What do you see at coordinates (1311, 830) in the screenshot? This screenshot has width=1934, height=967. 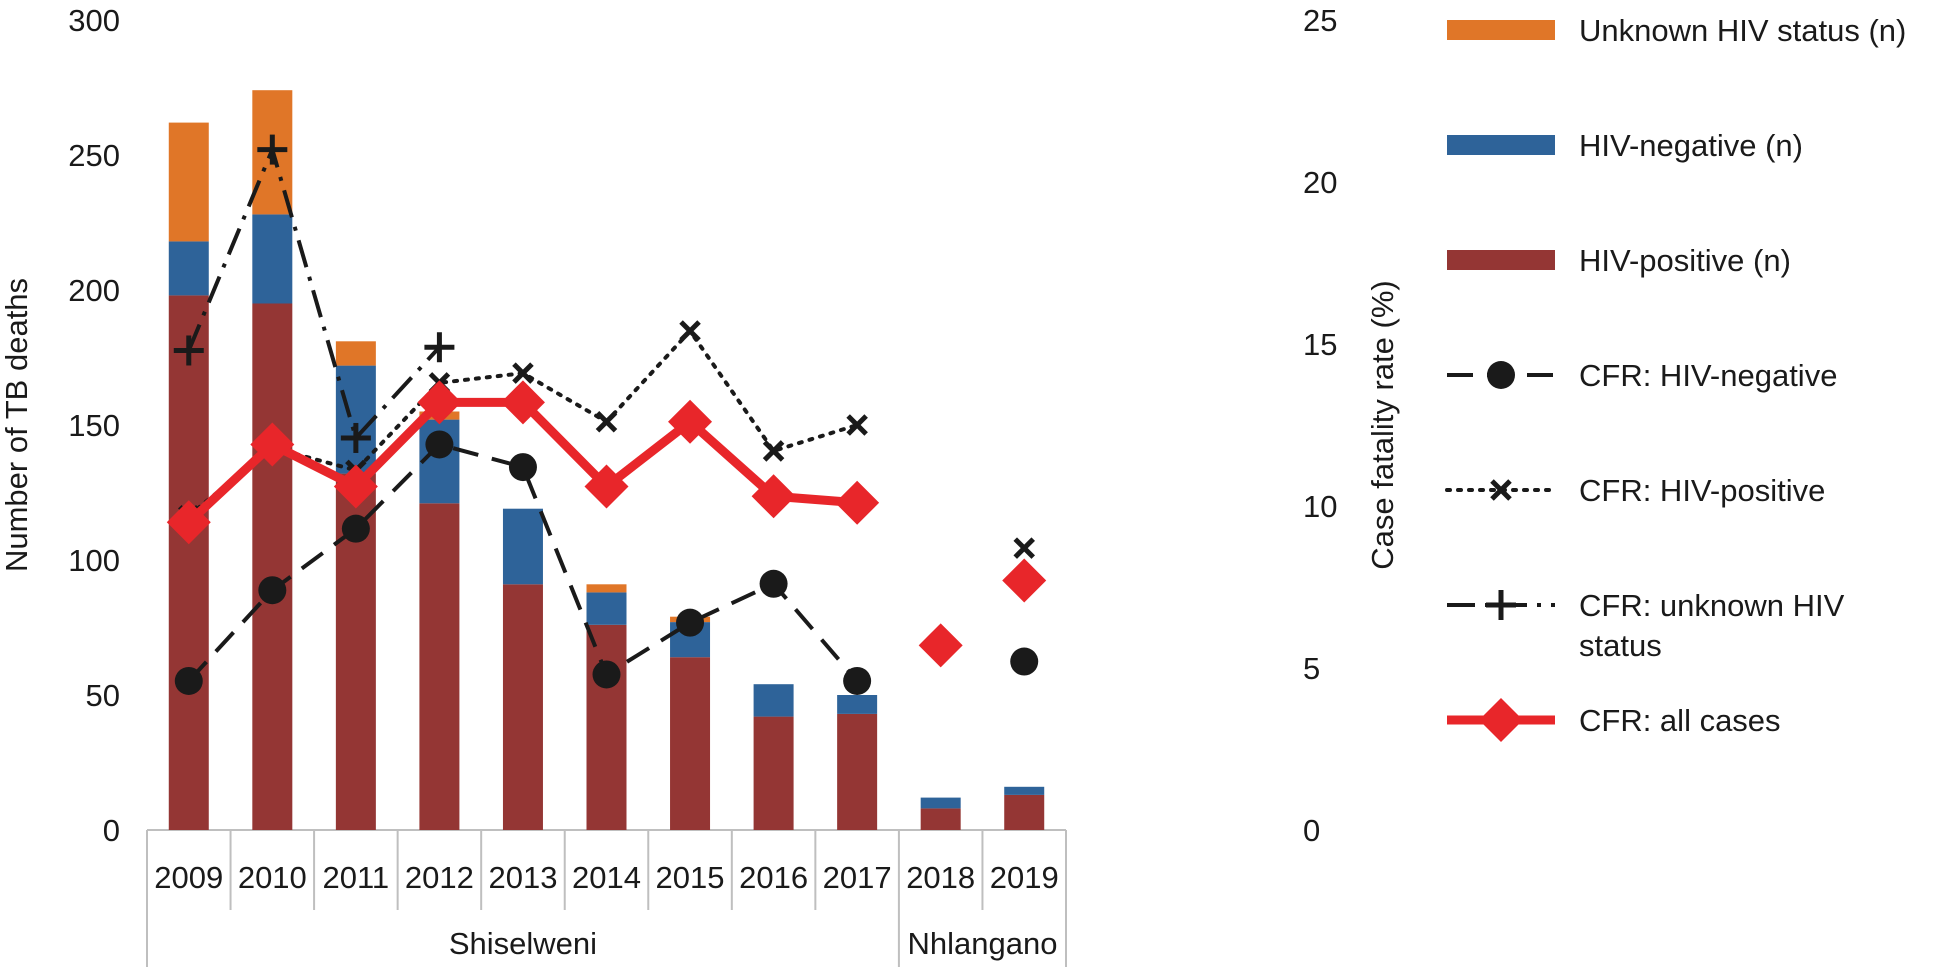 I see `y2-tick-label: 0` at bounding box center [1311, 830].